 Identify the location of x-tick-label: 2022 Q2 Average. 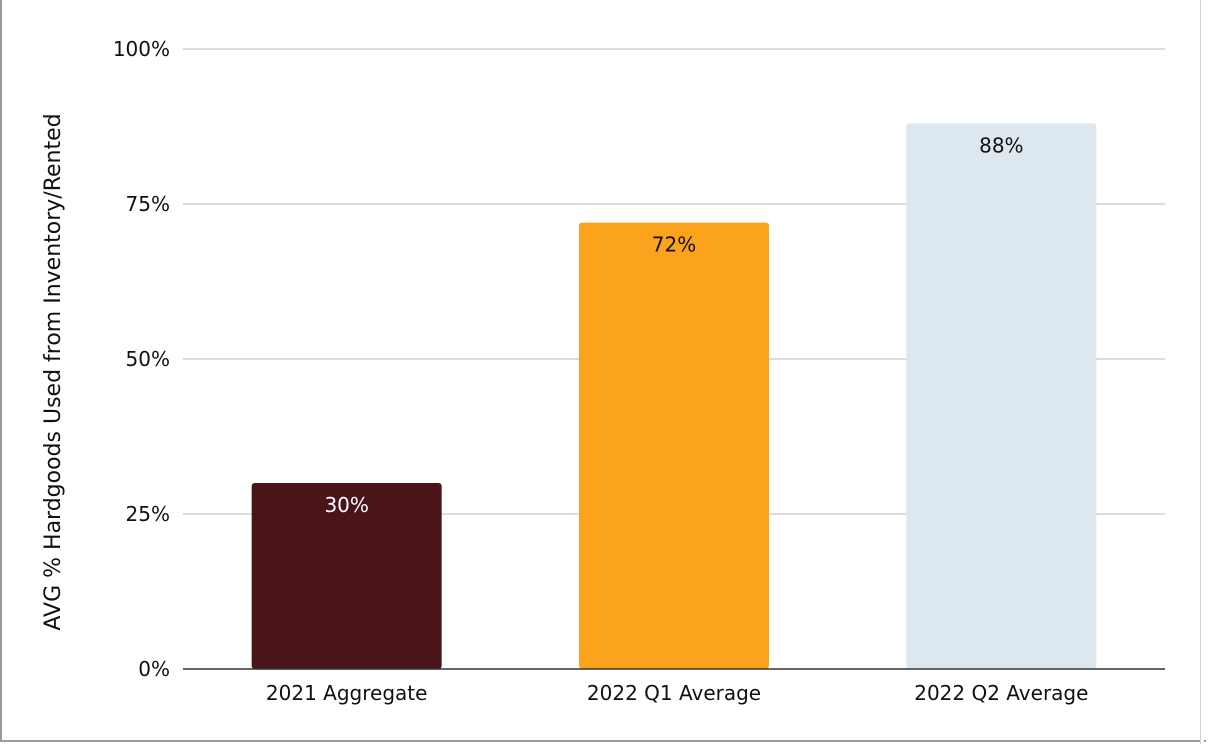
(1001, 693).